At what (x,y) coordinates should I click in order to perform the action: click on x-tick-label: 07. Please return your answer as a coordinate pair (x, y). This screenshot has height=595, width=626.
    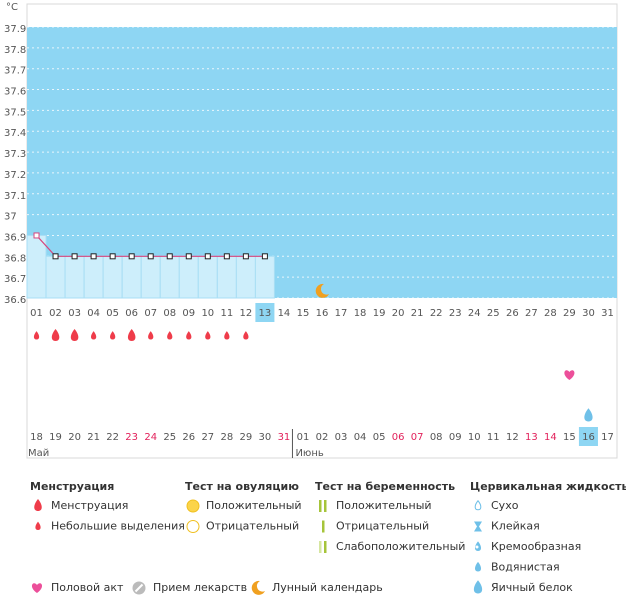
    Looking at the image, I should click on (150, 313).